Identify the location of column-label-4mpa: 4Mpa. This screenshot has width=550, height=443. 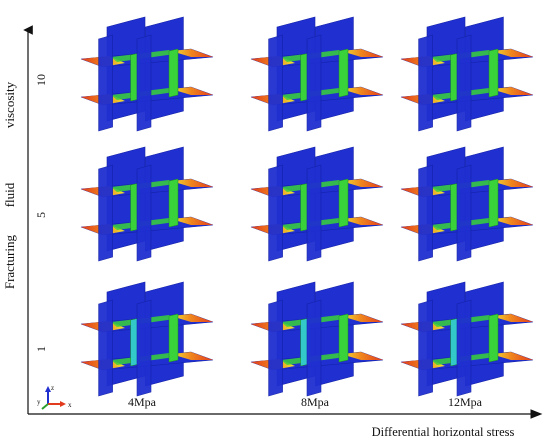
(142, 402).